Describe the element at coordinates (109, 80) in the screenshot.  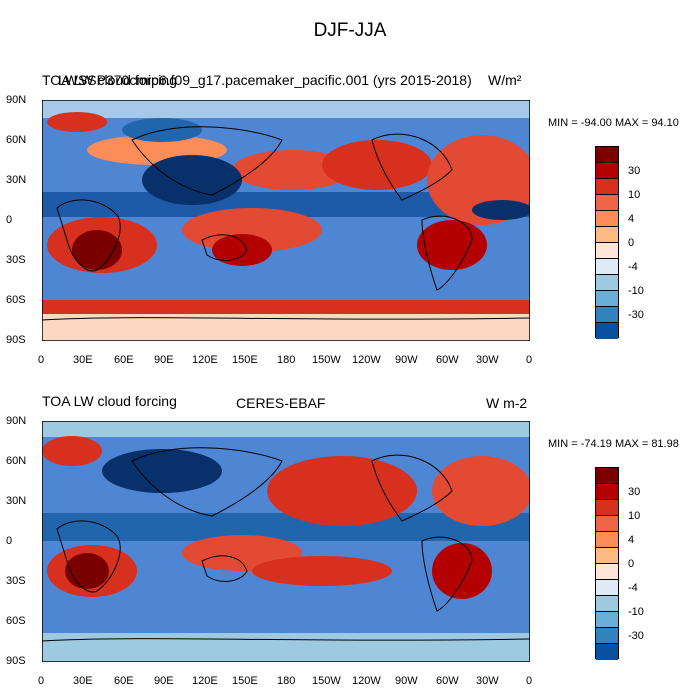
I see `panel-left-title: TOA LW cloud forcing` at that location.